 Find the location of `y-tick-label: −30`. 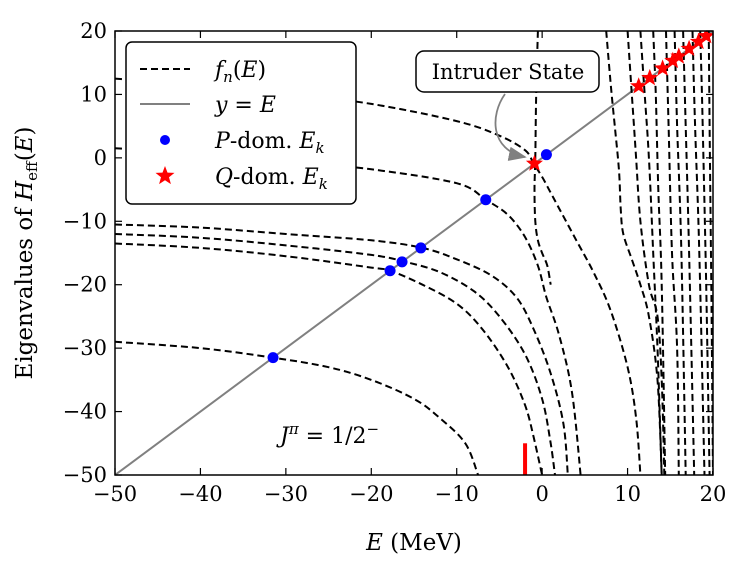

y-tick-label: −30 is located at coordinates (85, 348).